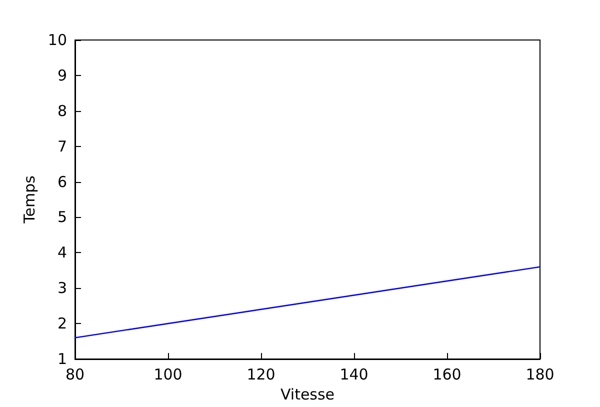 The height and width of the screenshot is (407, 600). What do you see at coordinates (168, 375) in the screenshot?
I see `x-tick-label: 100` at bounding box center [168, 375].